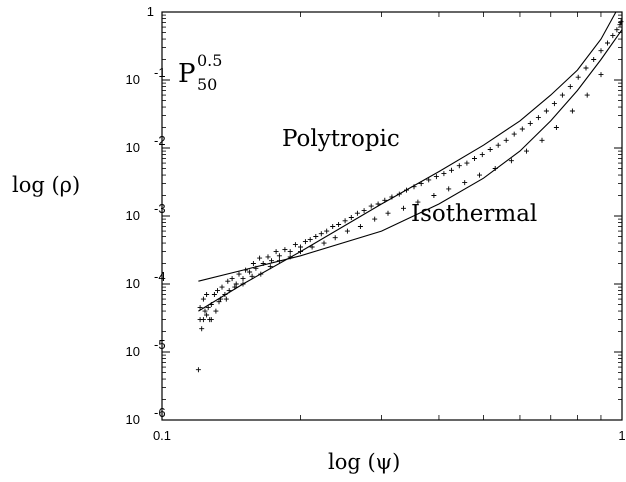 This screenshot has height=482, width=626. Describe the element at coordinates (160, 208) in the screenshot. I see `y-tick-exponent: -3` at that location.